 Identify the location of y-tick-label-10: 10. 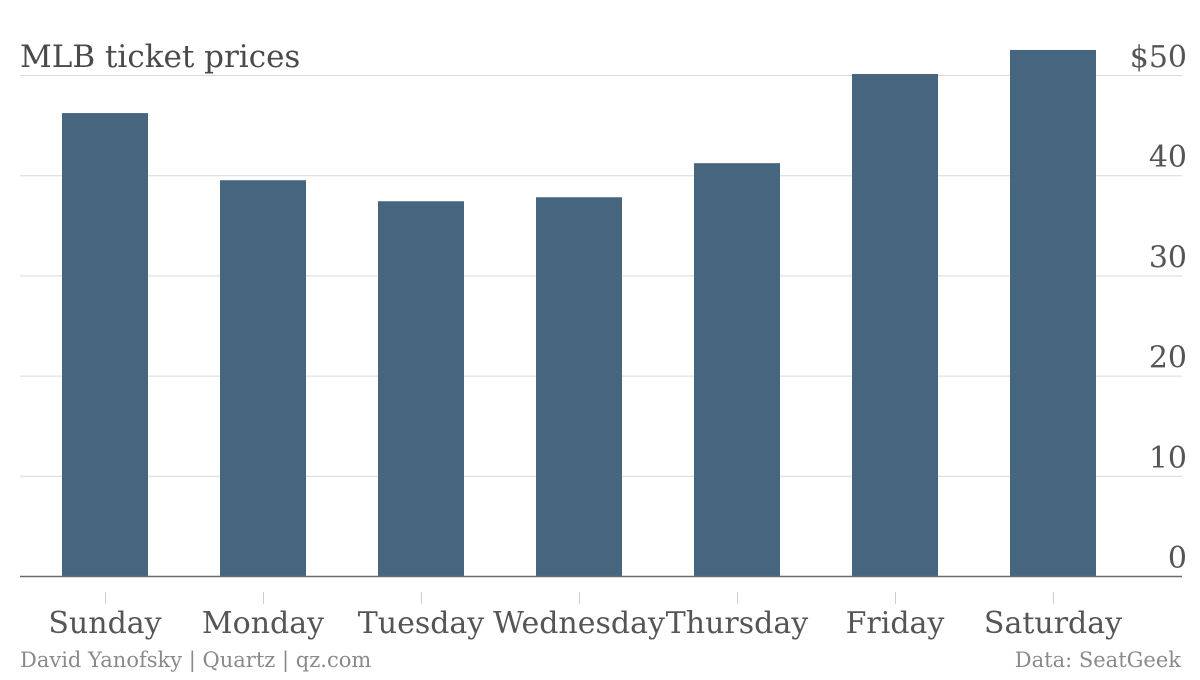
(1168, 458).